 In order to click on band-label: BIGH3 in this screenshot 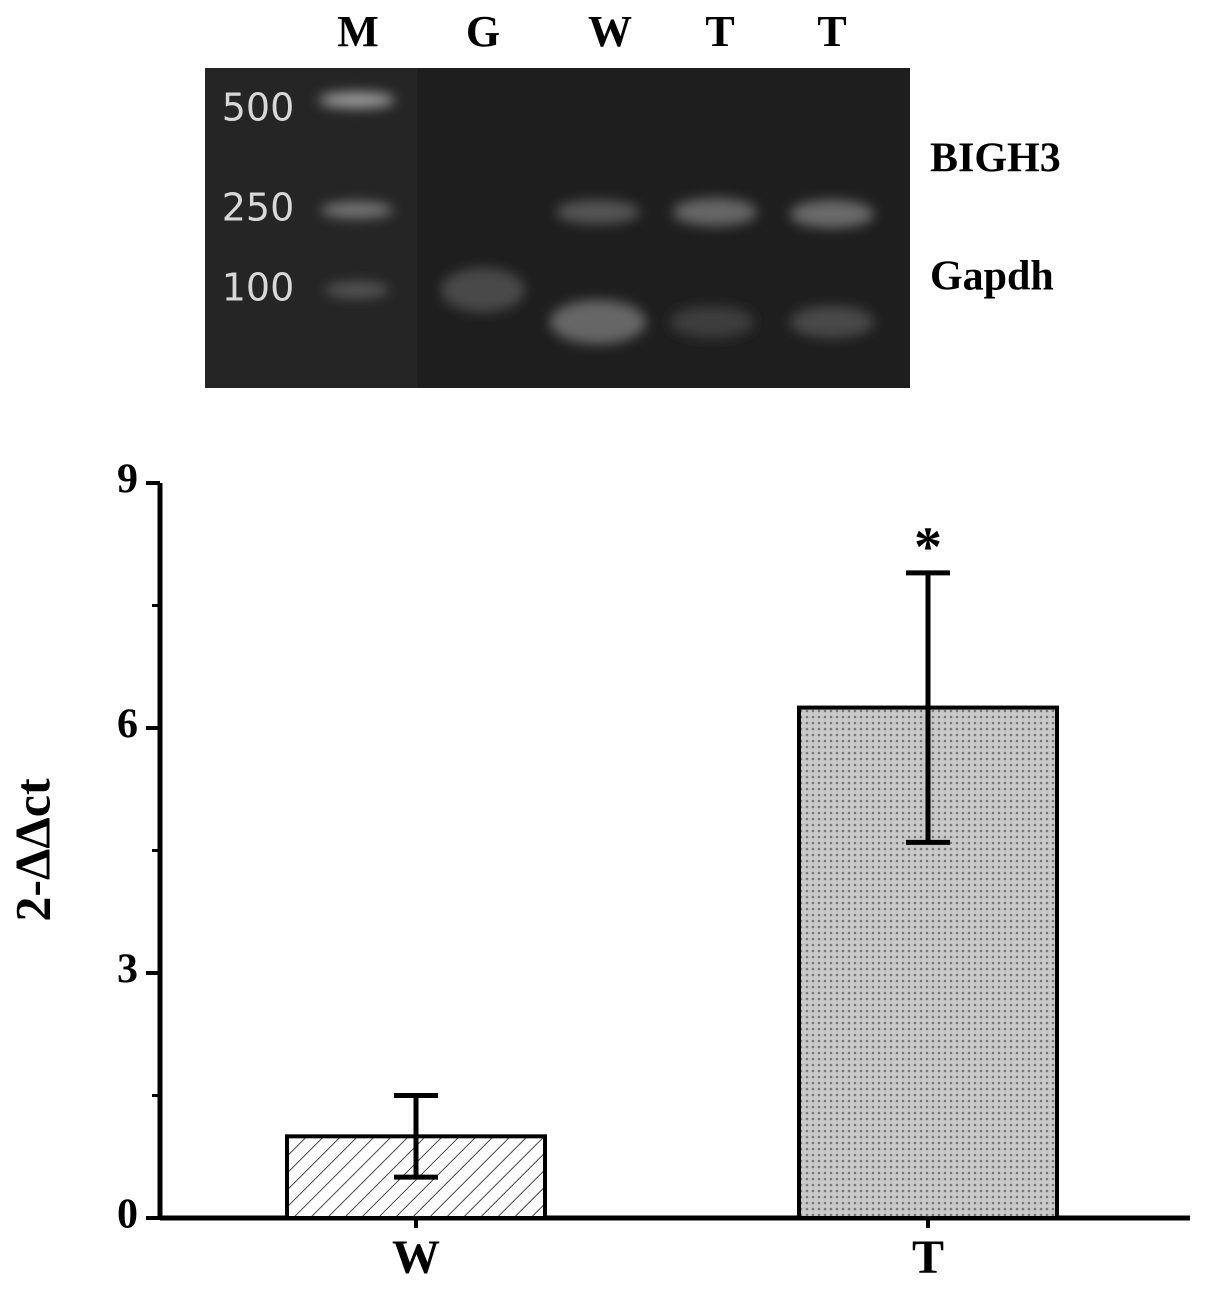, I will do `click(995, 159)`.